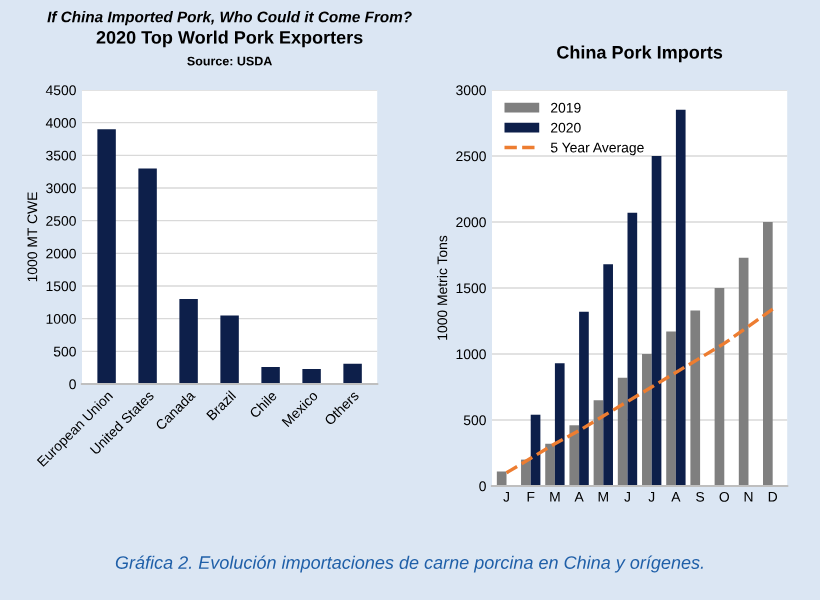 This screenshot has height=600, width=820. Describe the element at coordinates (639, 391) in the screenshot. I see `line-series` at that location.